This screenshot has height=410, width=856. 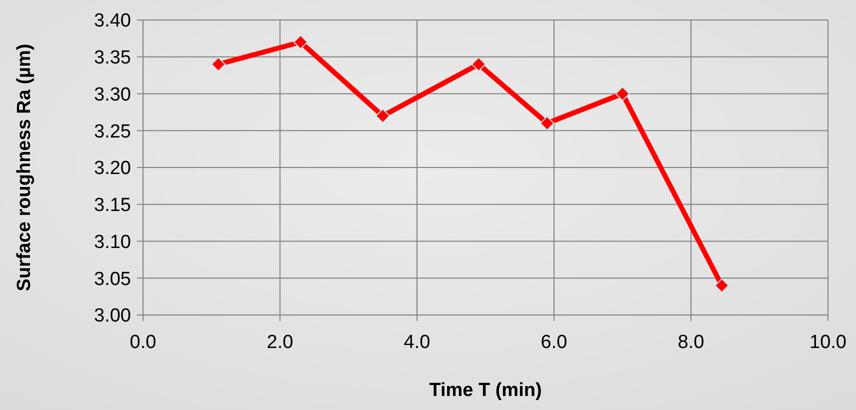 I want to click on y-tick-label: 3.25, so click(x=112, y=131).